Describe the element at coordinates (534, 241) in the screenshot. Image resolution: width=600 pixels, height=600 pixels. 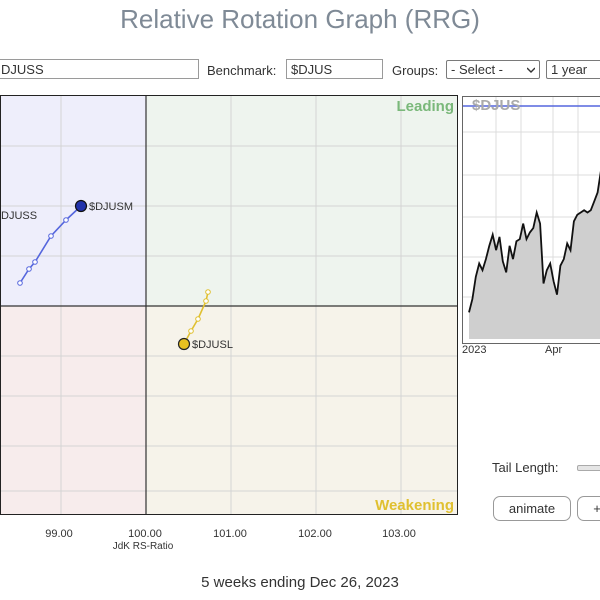
I see `price-line` at that location.